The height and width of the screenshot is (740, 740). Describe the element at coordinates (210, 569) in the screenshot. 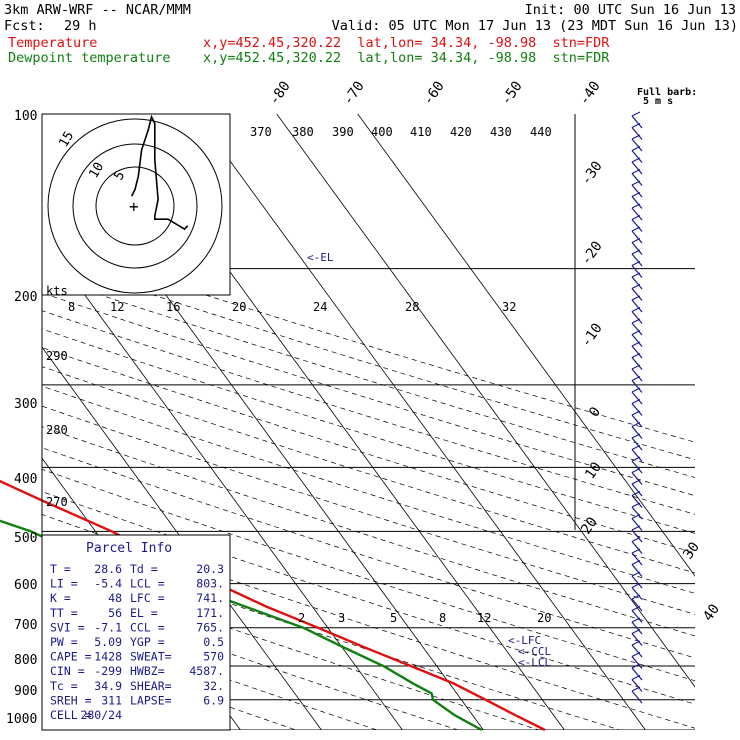

I see `parcel-value: 20.3` at that location.